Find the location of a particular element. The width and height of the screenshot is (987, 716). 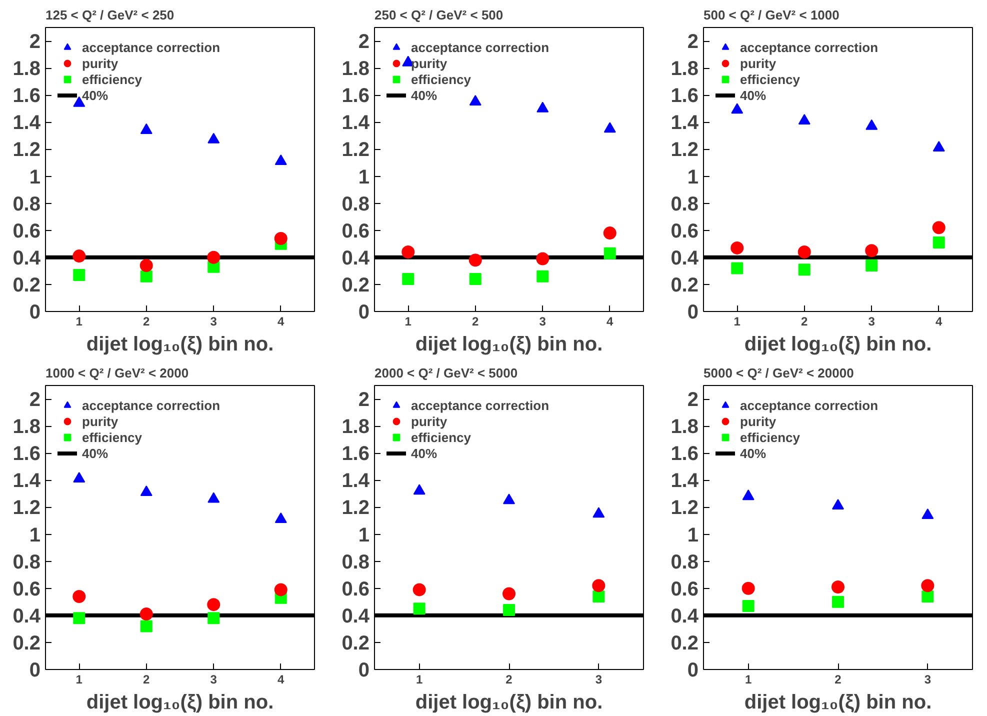

chart-title: 1000 < Q² / GeV² < 2000 is located at coordinates (117, 373).